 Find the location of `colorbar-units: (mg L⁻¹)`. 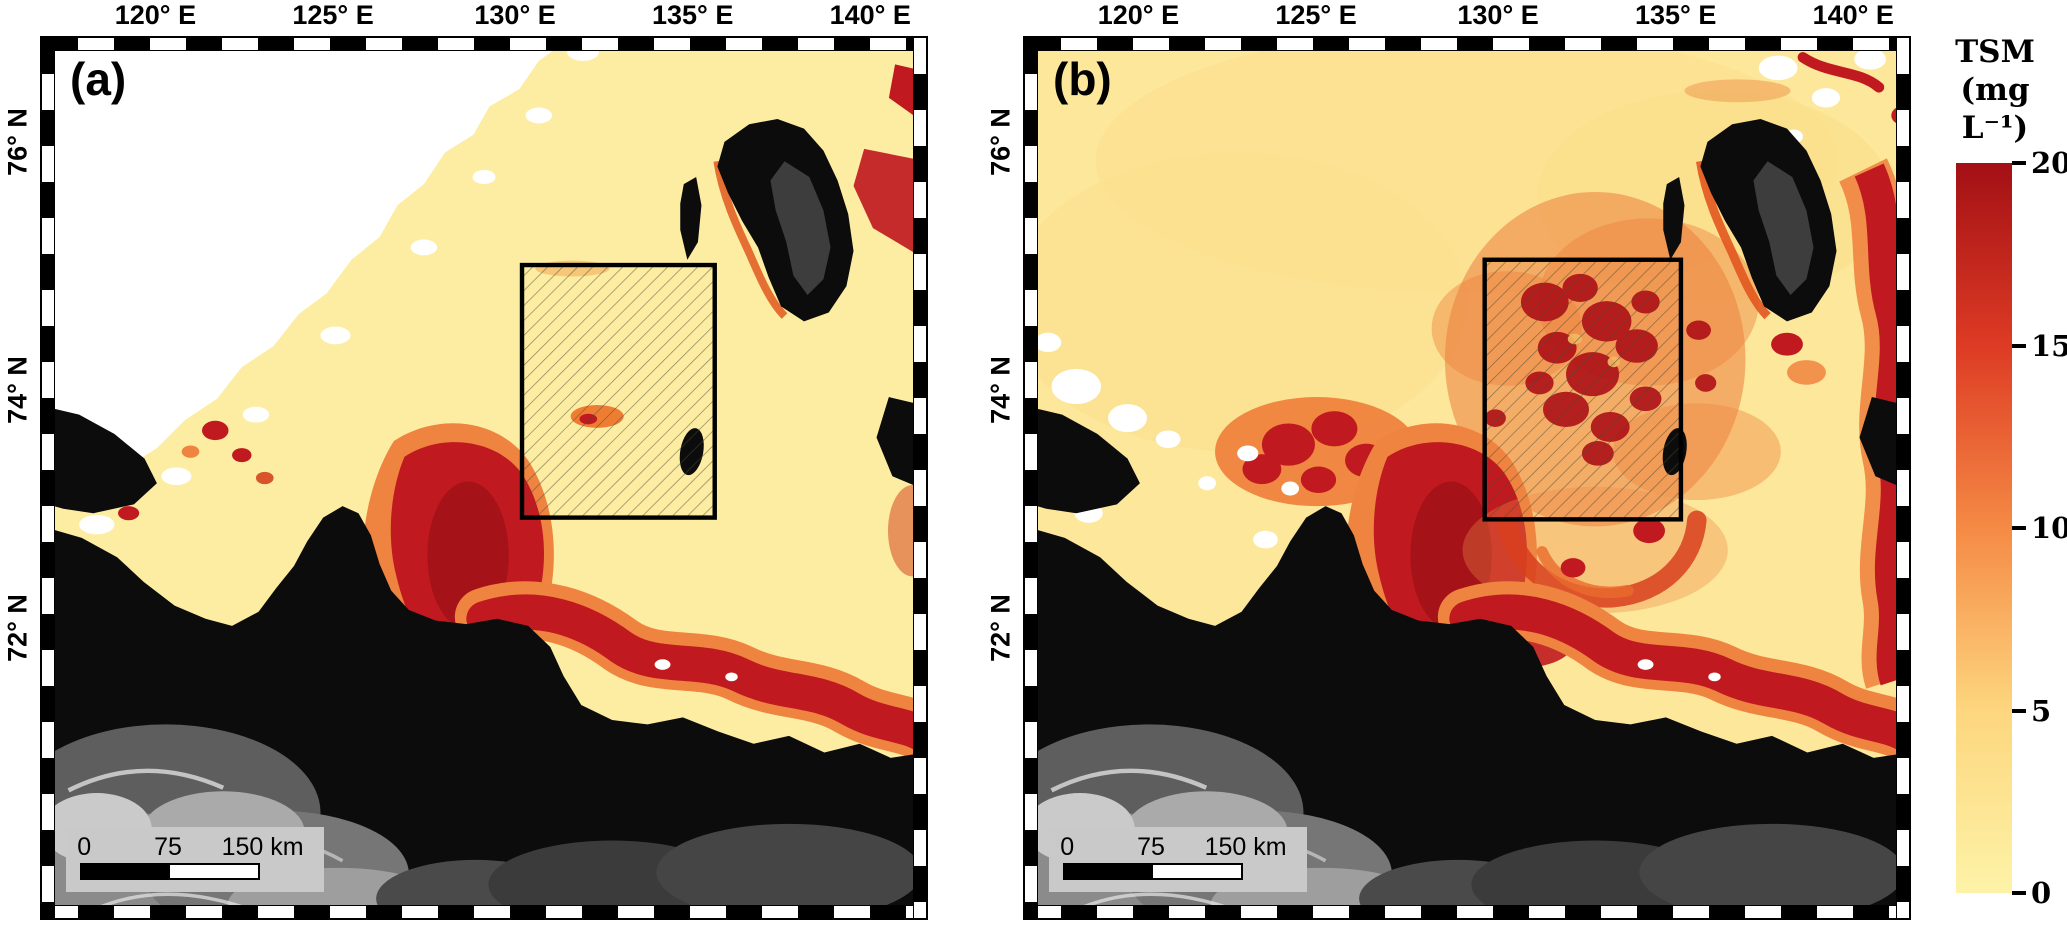

colorbar-units: (mg L⁻¹) is located at coordinates (1995, 108).